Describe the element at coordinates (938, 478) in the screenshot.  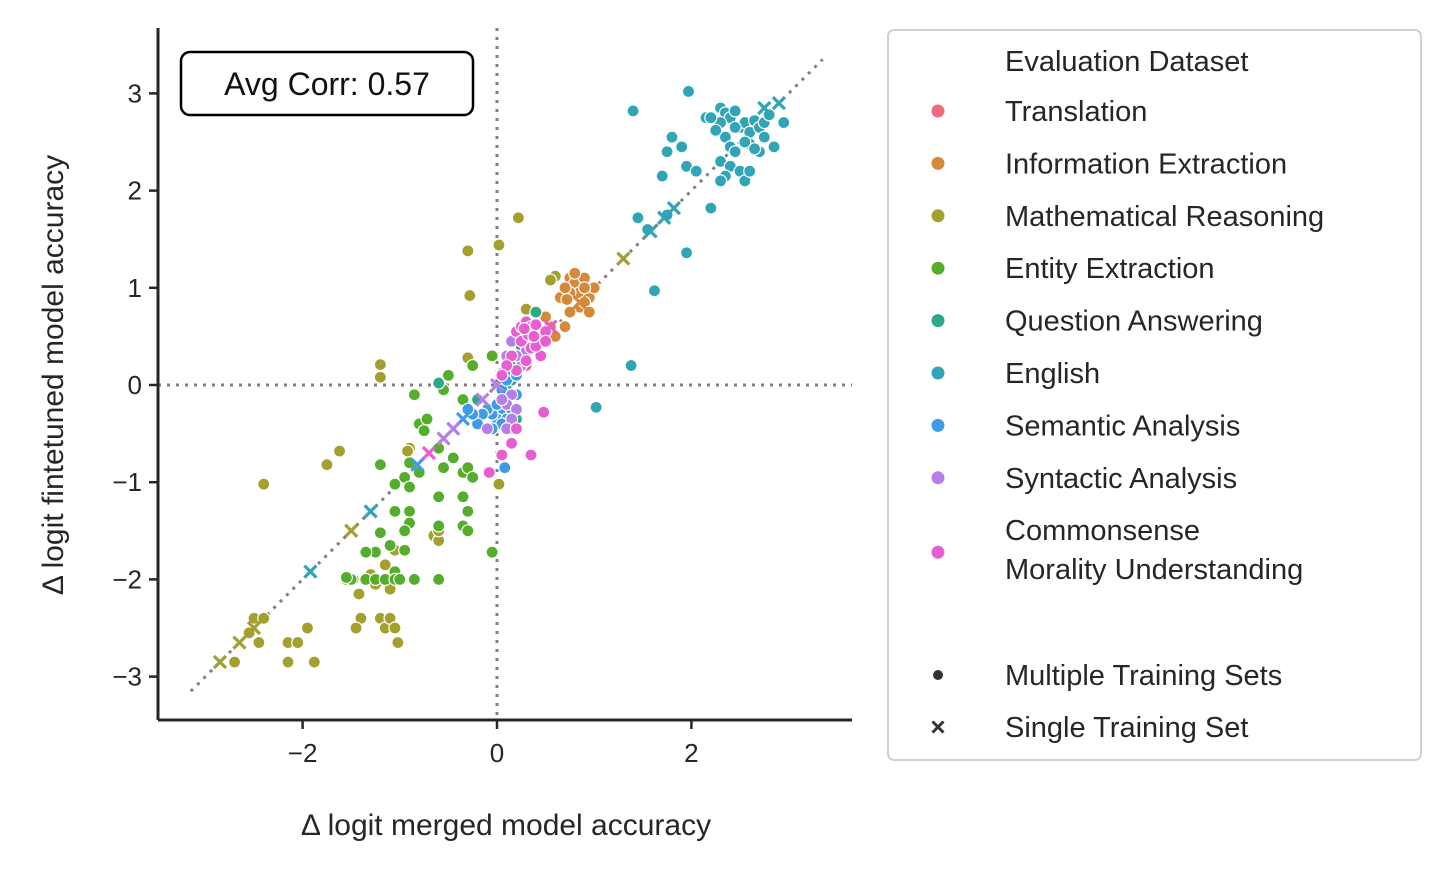
I see `legend-marker-syntactic-analysis` at that location.